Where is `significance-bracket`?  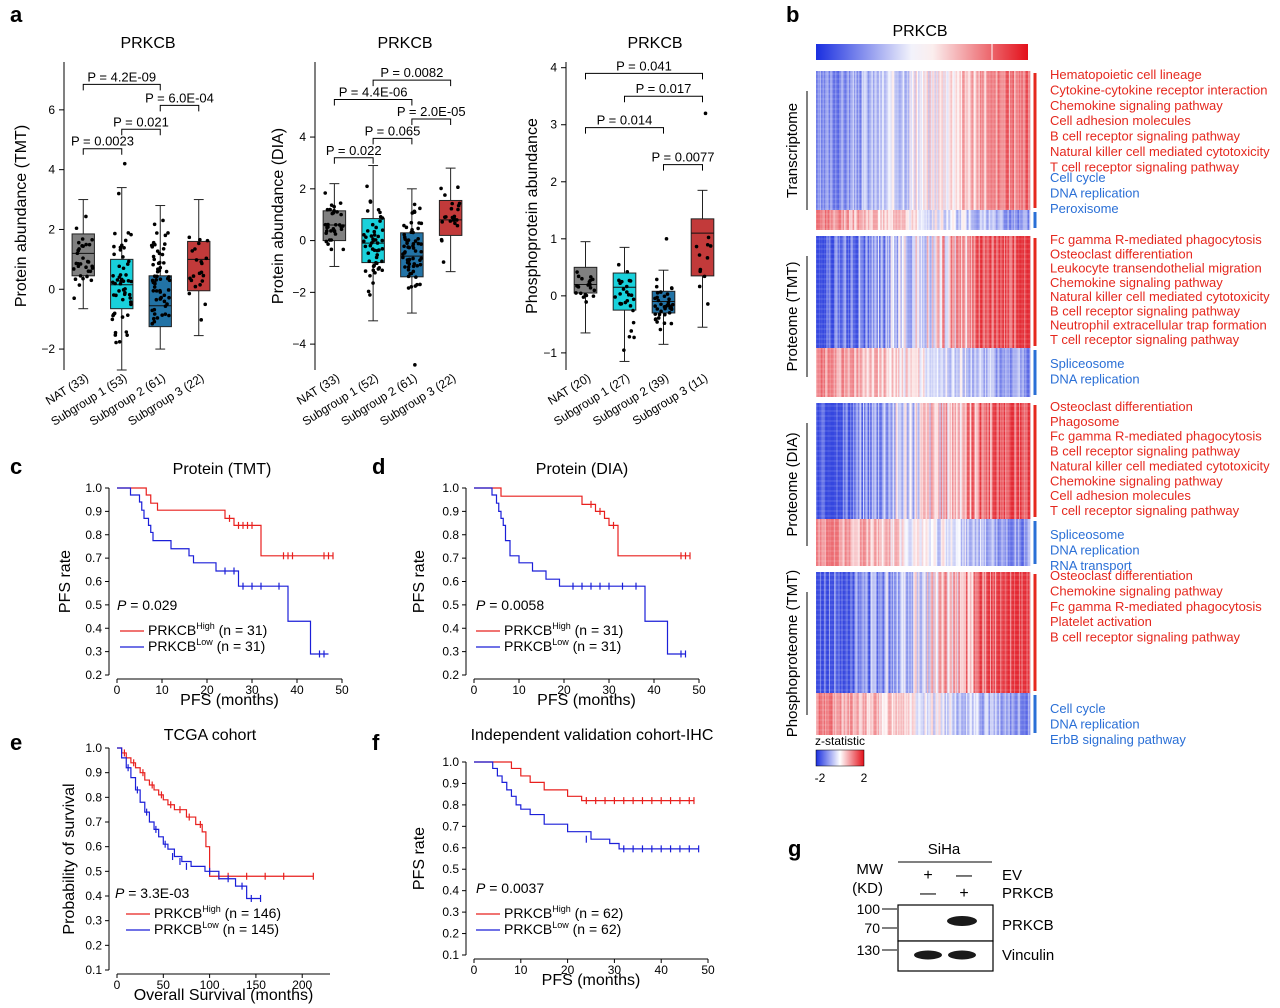 significance-bracket is located at coordinates (373, 102).